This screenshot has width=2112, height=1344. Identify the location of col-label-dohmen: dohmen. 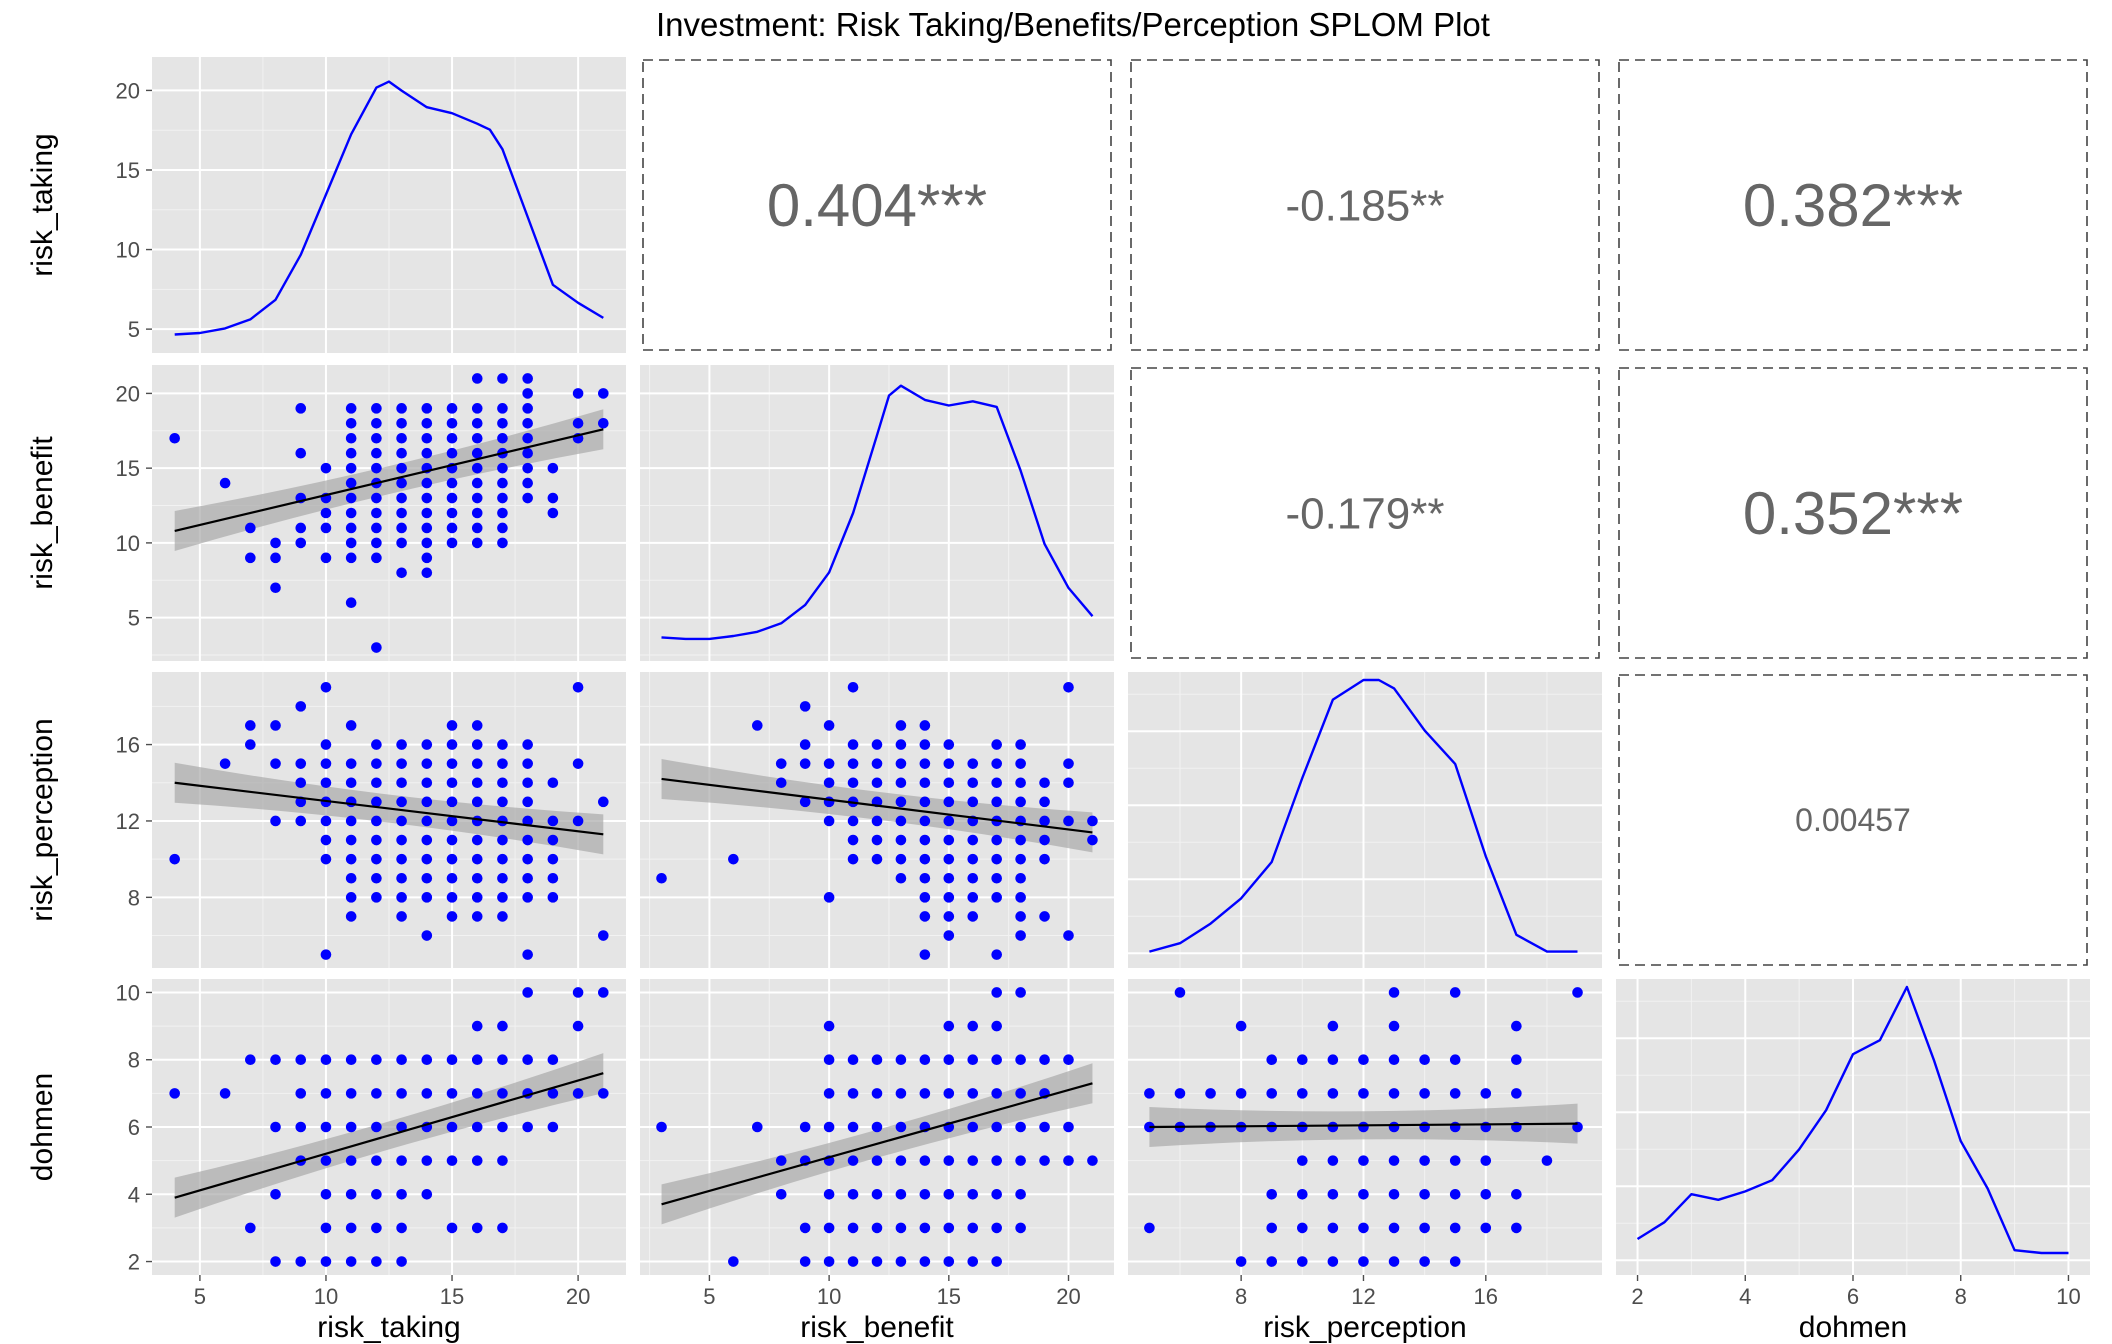
(1853, 1327).